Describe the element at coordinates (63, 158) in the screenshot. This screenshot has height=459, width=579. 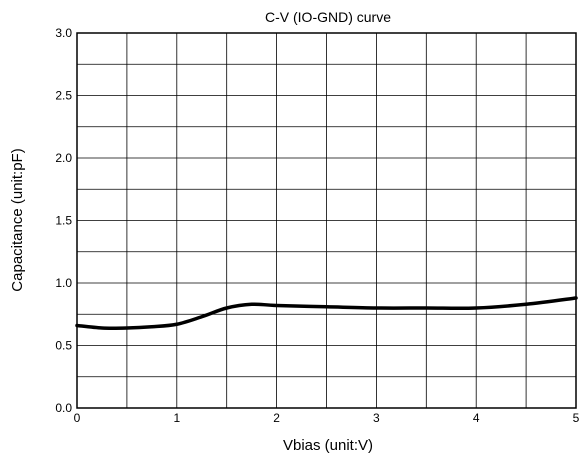
I see `y-tick-label: 2.0` at that location.